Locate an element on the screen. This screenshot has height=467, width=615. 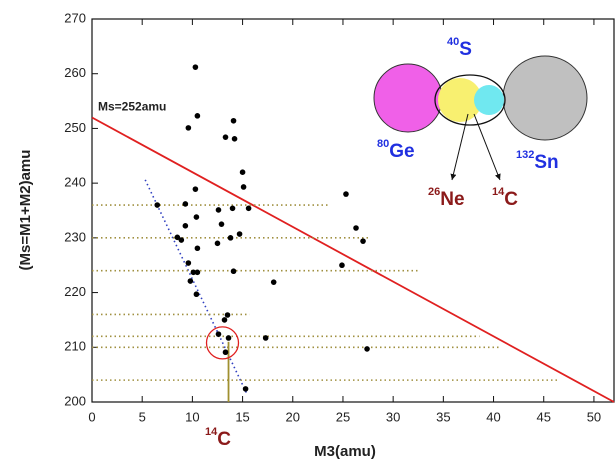
reference-line is located at coordinates (196, 286).